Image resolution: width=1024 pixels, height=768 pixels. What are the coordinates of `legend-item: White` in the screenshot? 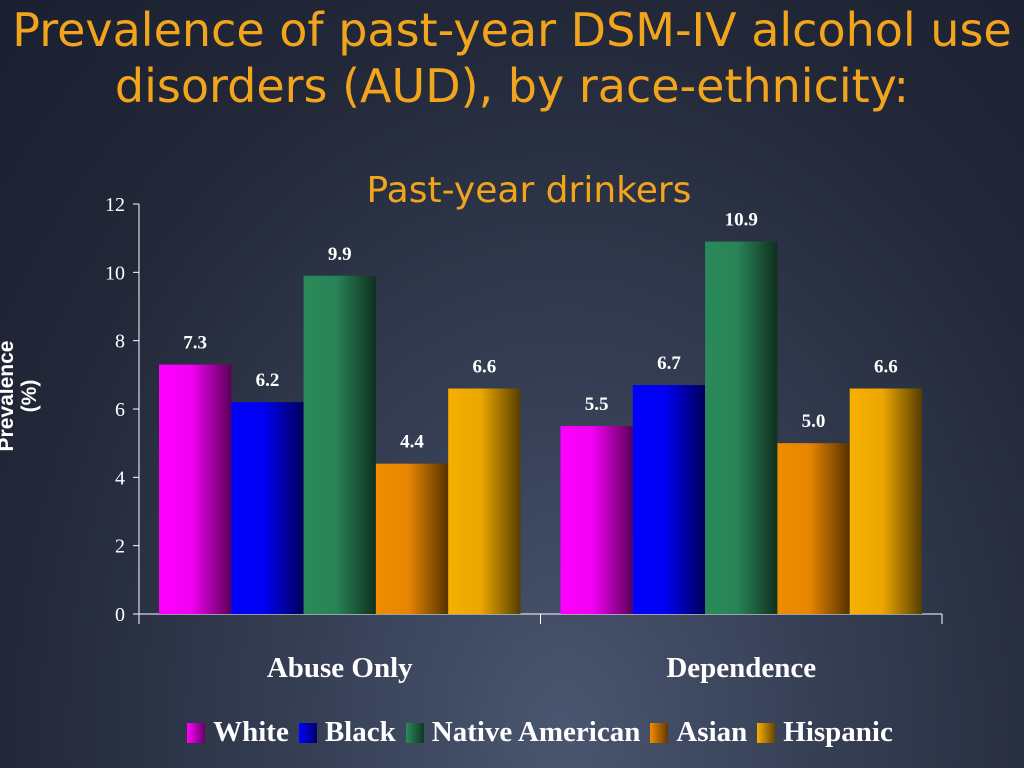 It's located at (238, 732).